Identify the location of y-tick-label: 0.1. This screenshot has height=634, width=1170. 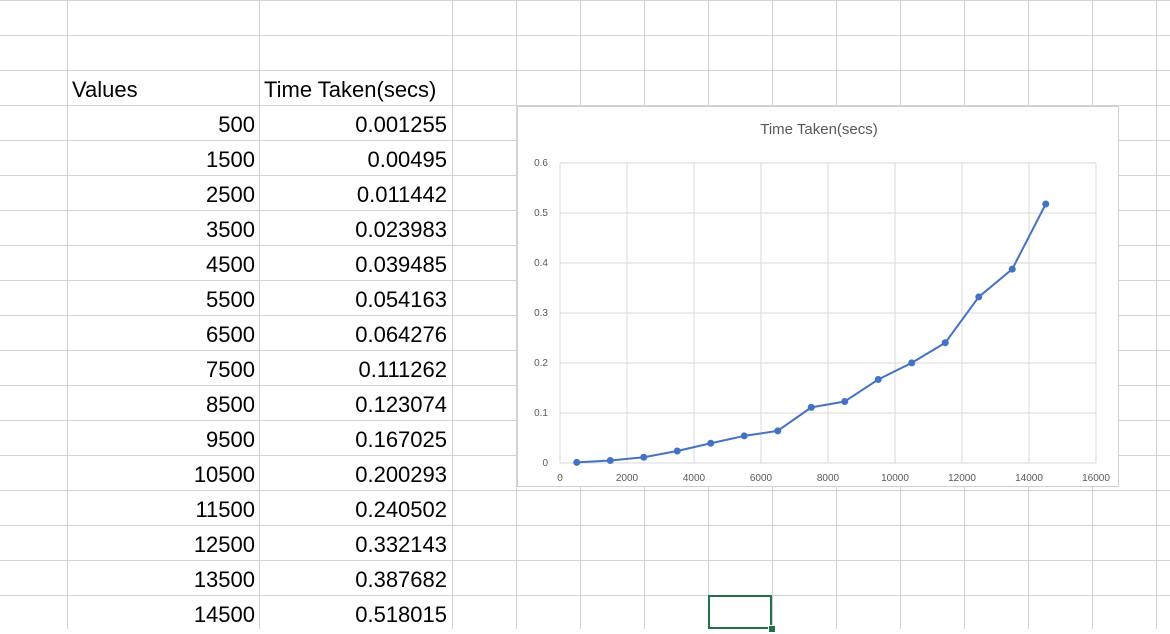
(541, 413).